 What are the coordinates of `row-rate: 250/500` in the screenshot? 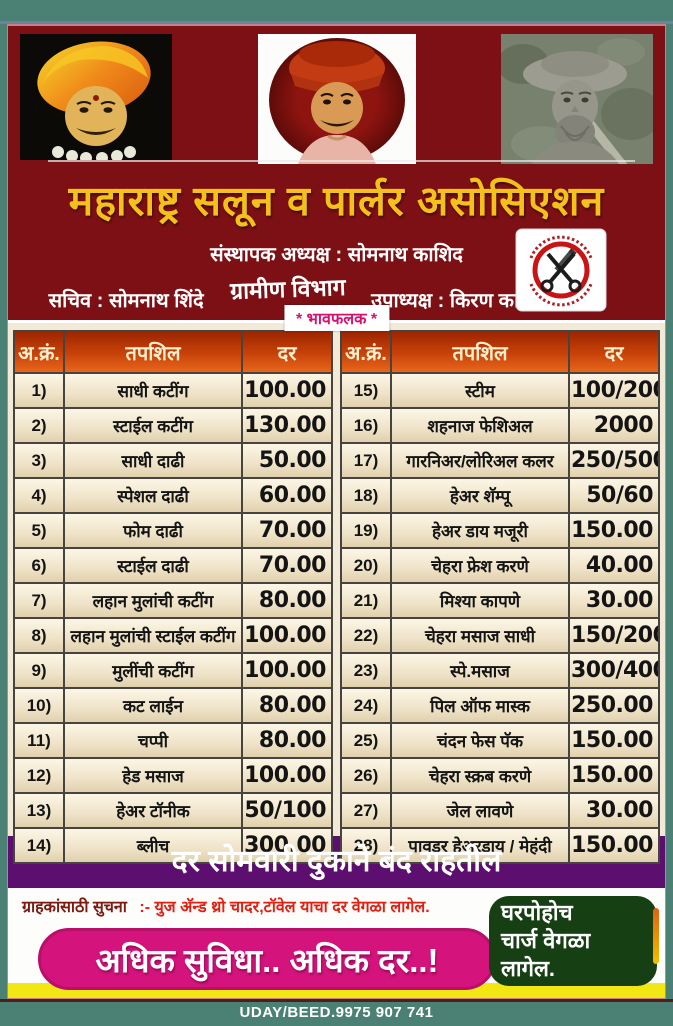 It's located at (614, 460).